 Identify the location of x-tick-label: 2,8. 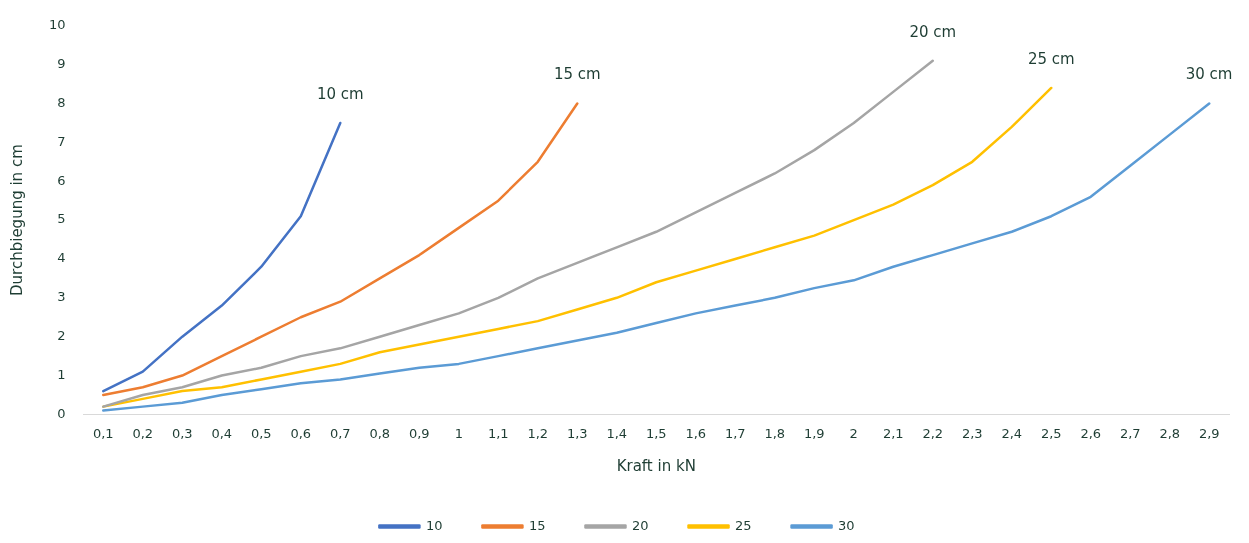
(1170, 433).